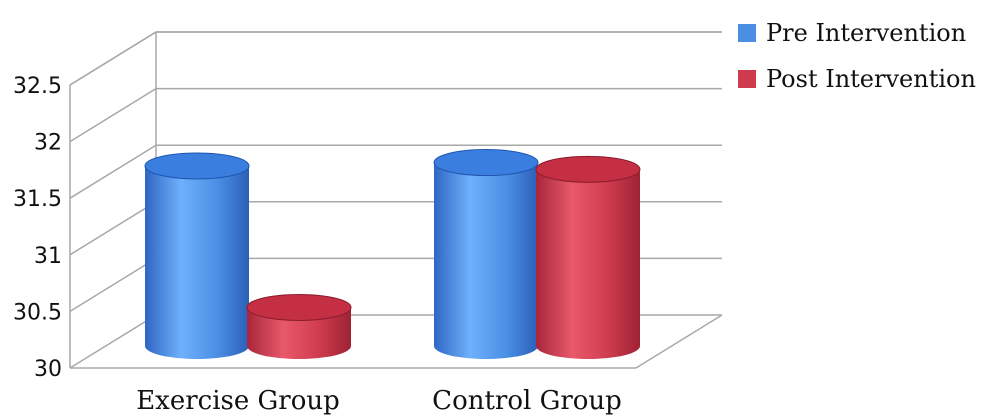  I want to click on legend: Pre Intervention Post Intervention, so click(857, 56).